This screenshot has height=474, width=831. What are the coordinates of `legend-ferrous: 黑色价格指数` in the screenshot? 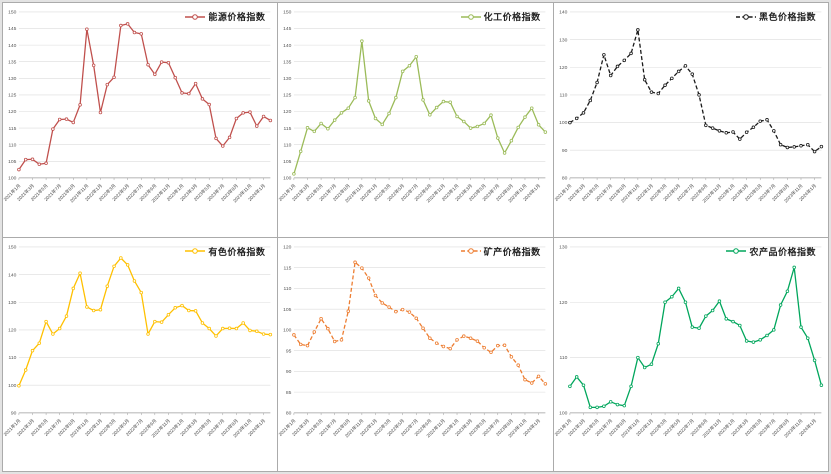 It's located at (775, 16).